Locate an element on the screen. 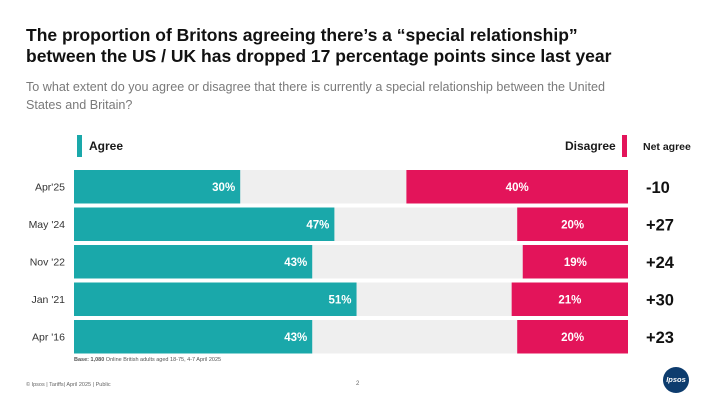 The height and width of the screenshot is (403, 717). agree-value-label: 30% is located at coordinates (223, 188).